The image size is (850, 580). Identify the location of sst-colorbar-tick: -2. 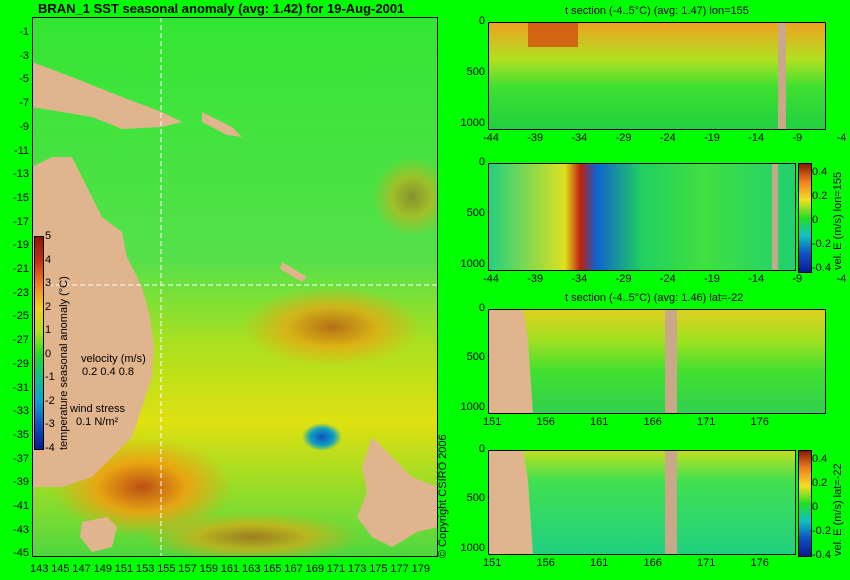
(50, 400).